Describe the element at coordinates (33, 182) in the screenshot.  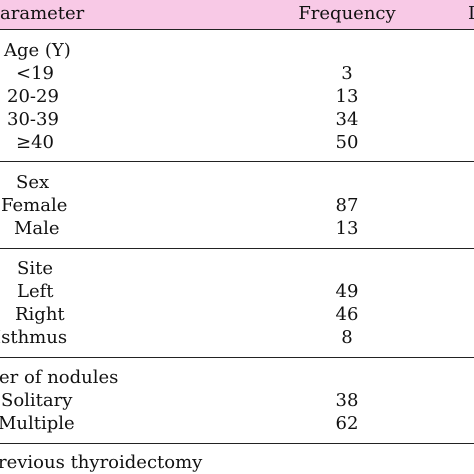
I see `group-title-sex: Sex` at that location.